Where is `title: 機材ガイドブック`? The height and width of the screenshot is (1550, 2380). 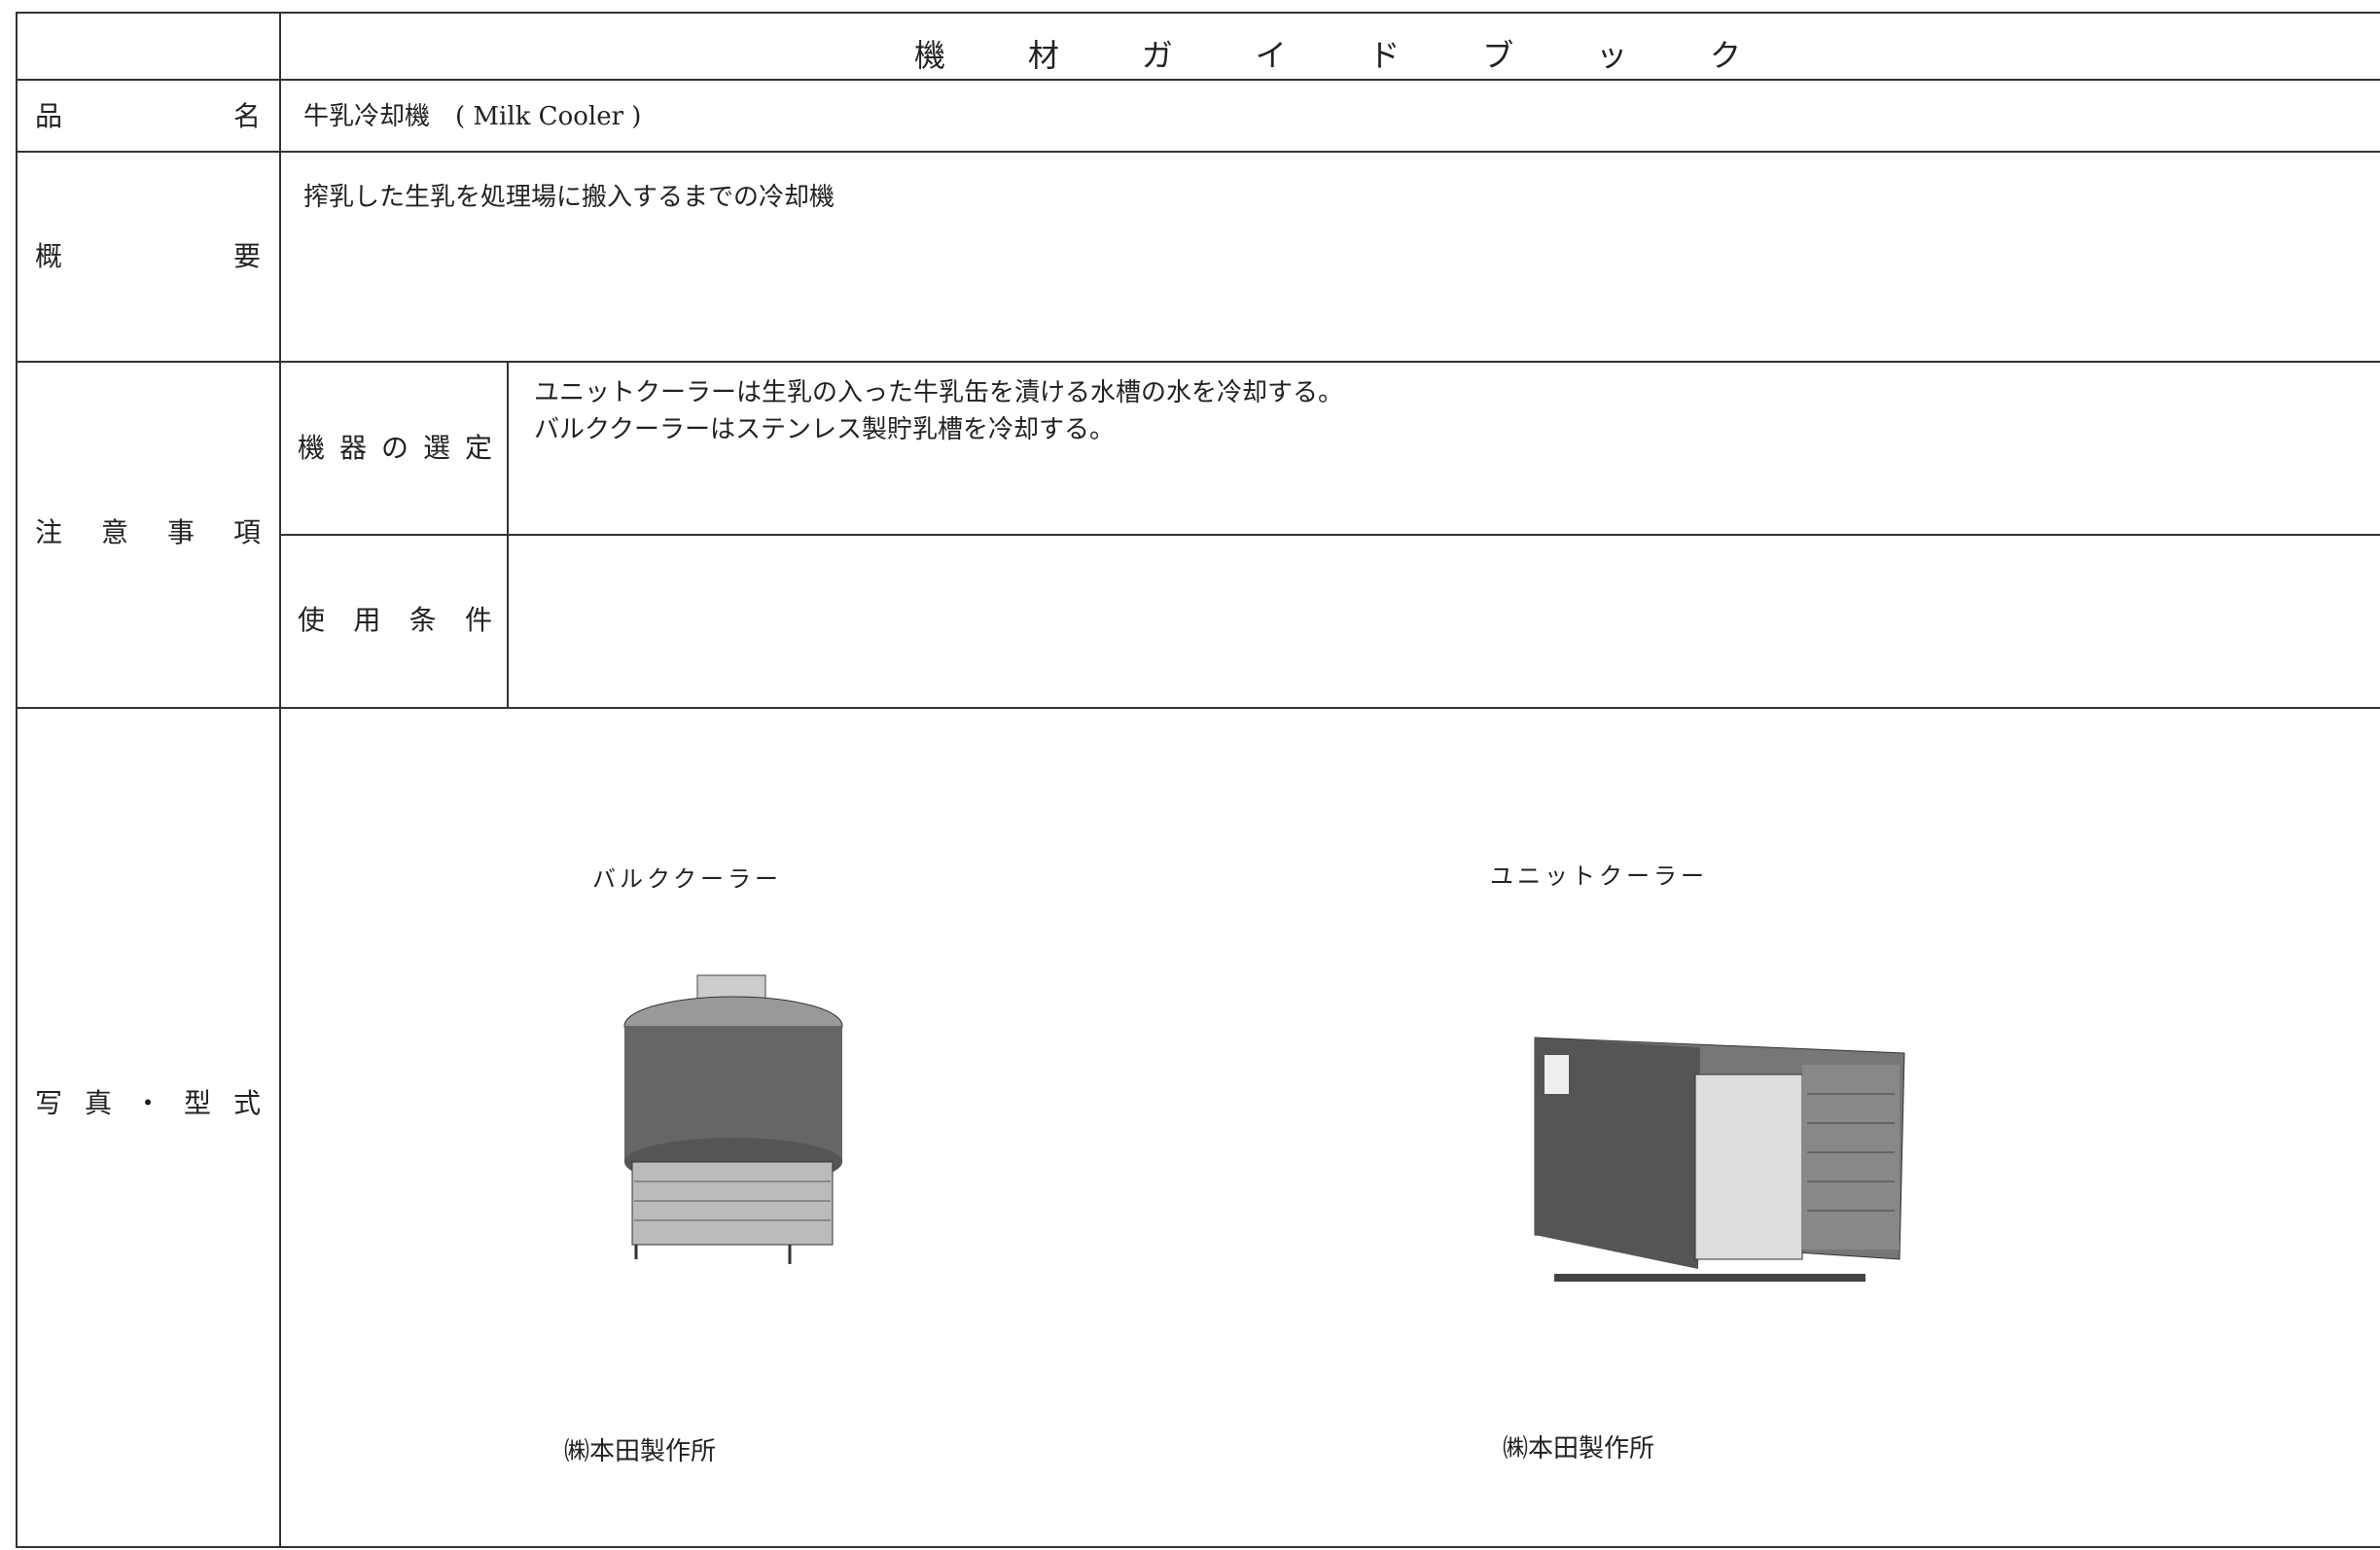 title: 機材ガイドブック is located at coordinates (1327, 55).